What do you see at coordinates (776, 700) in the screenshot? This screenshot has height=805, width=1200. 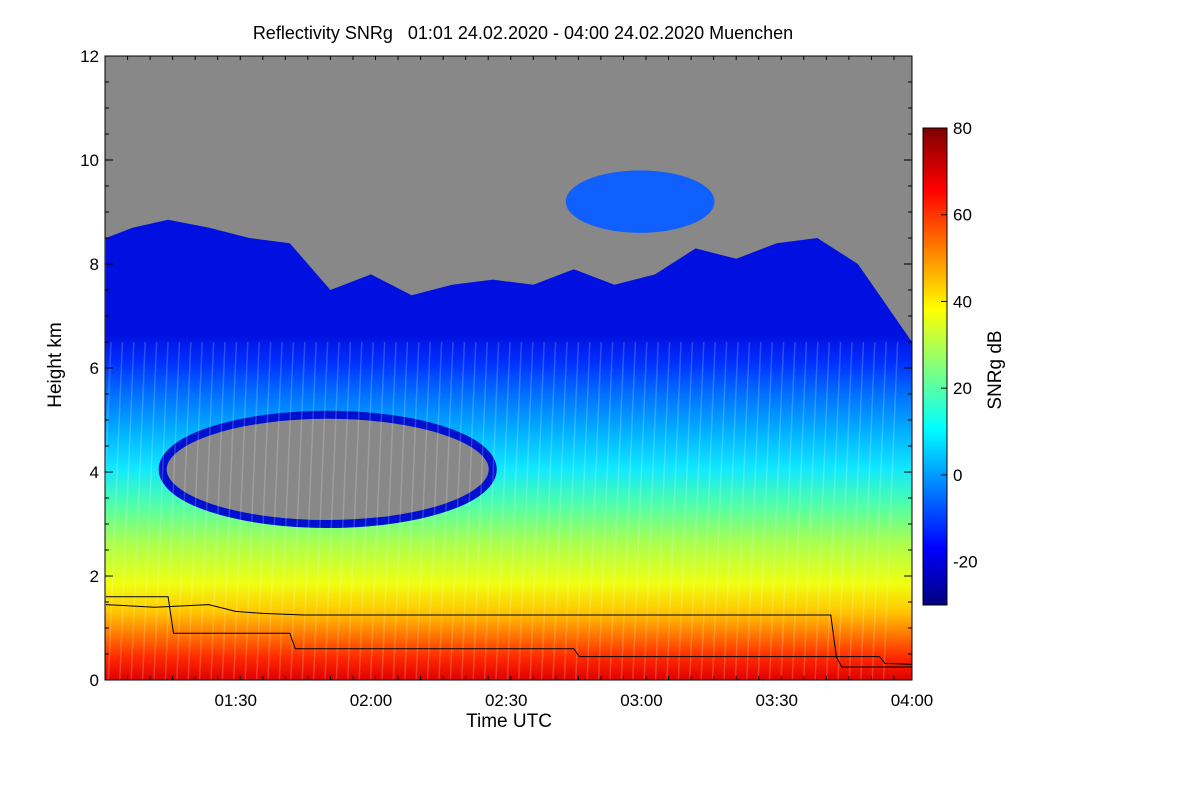 I see `x-tick-label: 03:30` at bounding box center [776, 700].